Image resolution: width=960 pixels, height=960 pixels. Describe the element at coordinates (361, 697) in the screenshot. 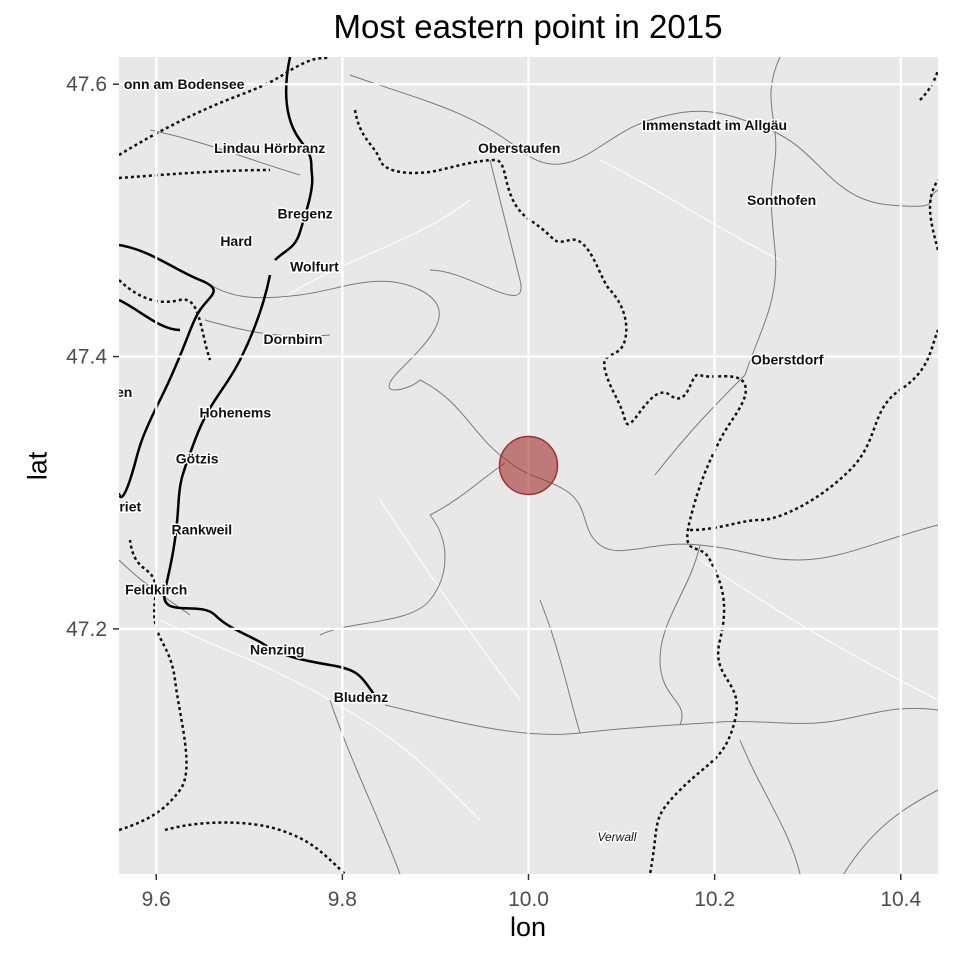

I see `place-label: Bludenz` at that location.